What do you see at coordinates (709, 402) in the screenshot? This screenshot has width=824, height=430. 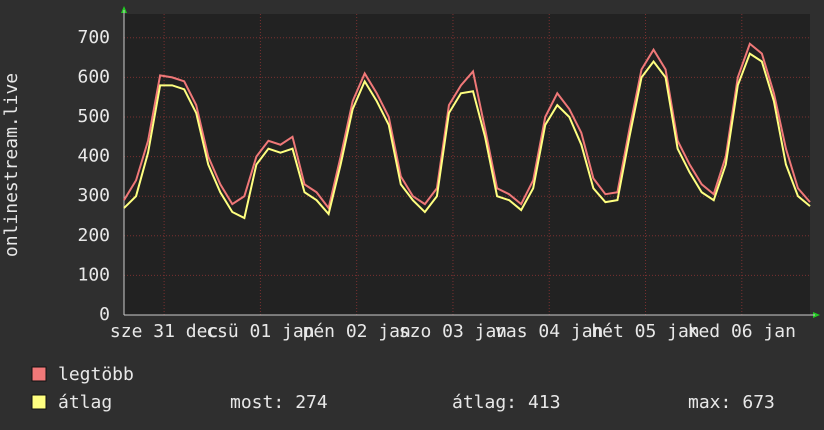 I see `stat-label: max:` at bounding box center [709, 402].